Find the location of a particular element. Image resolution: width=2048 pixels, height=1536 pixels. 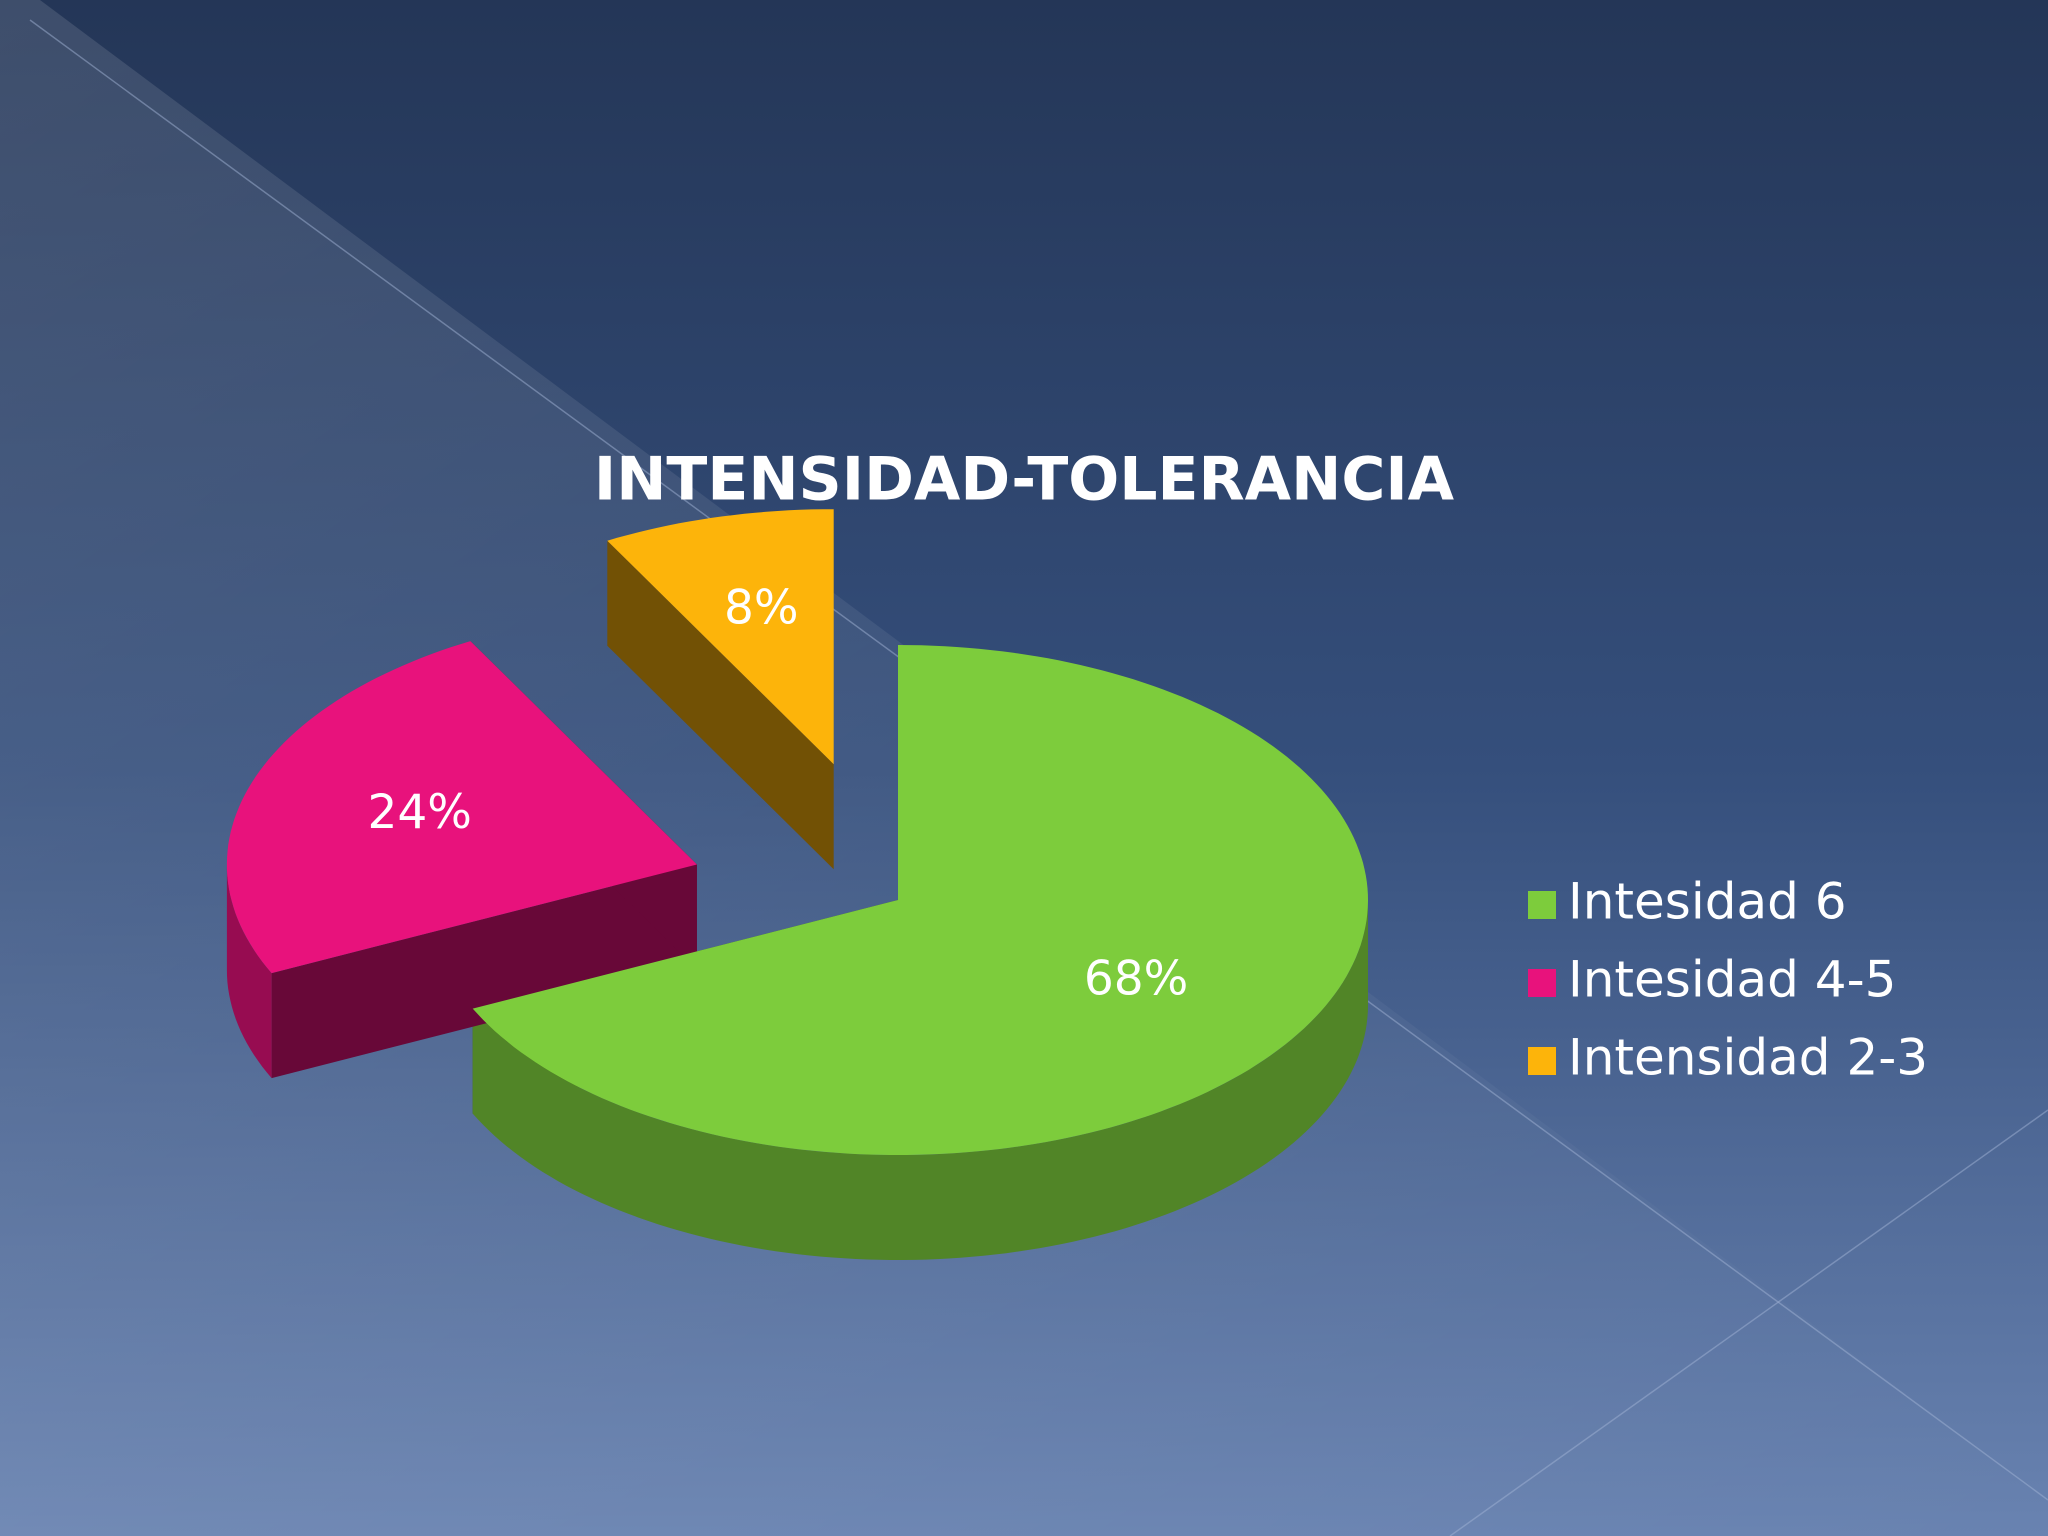

data-label: 8% is located at coordinates (761, 608).